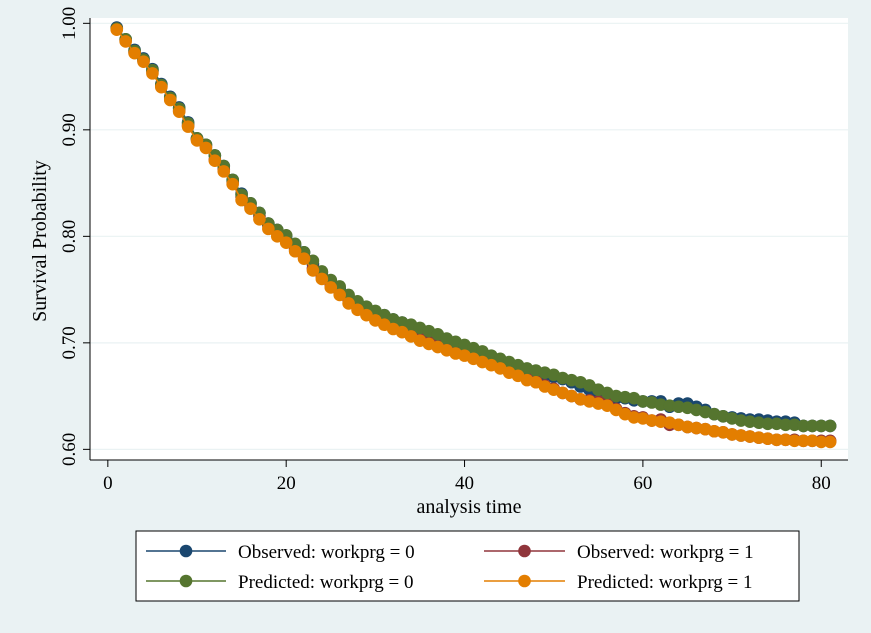 This screenshot has height=633, width=871. Describe the element at coordinates (642, 483) in the screenshot. I see `x-tick-label-3: 60` at that location.